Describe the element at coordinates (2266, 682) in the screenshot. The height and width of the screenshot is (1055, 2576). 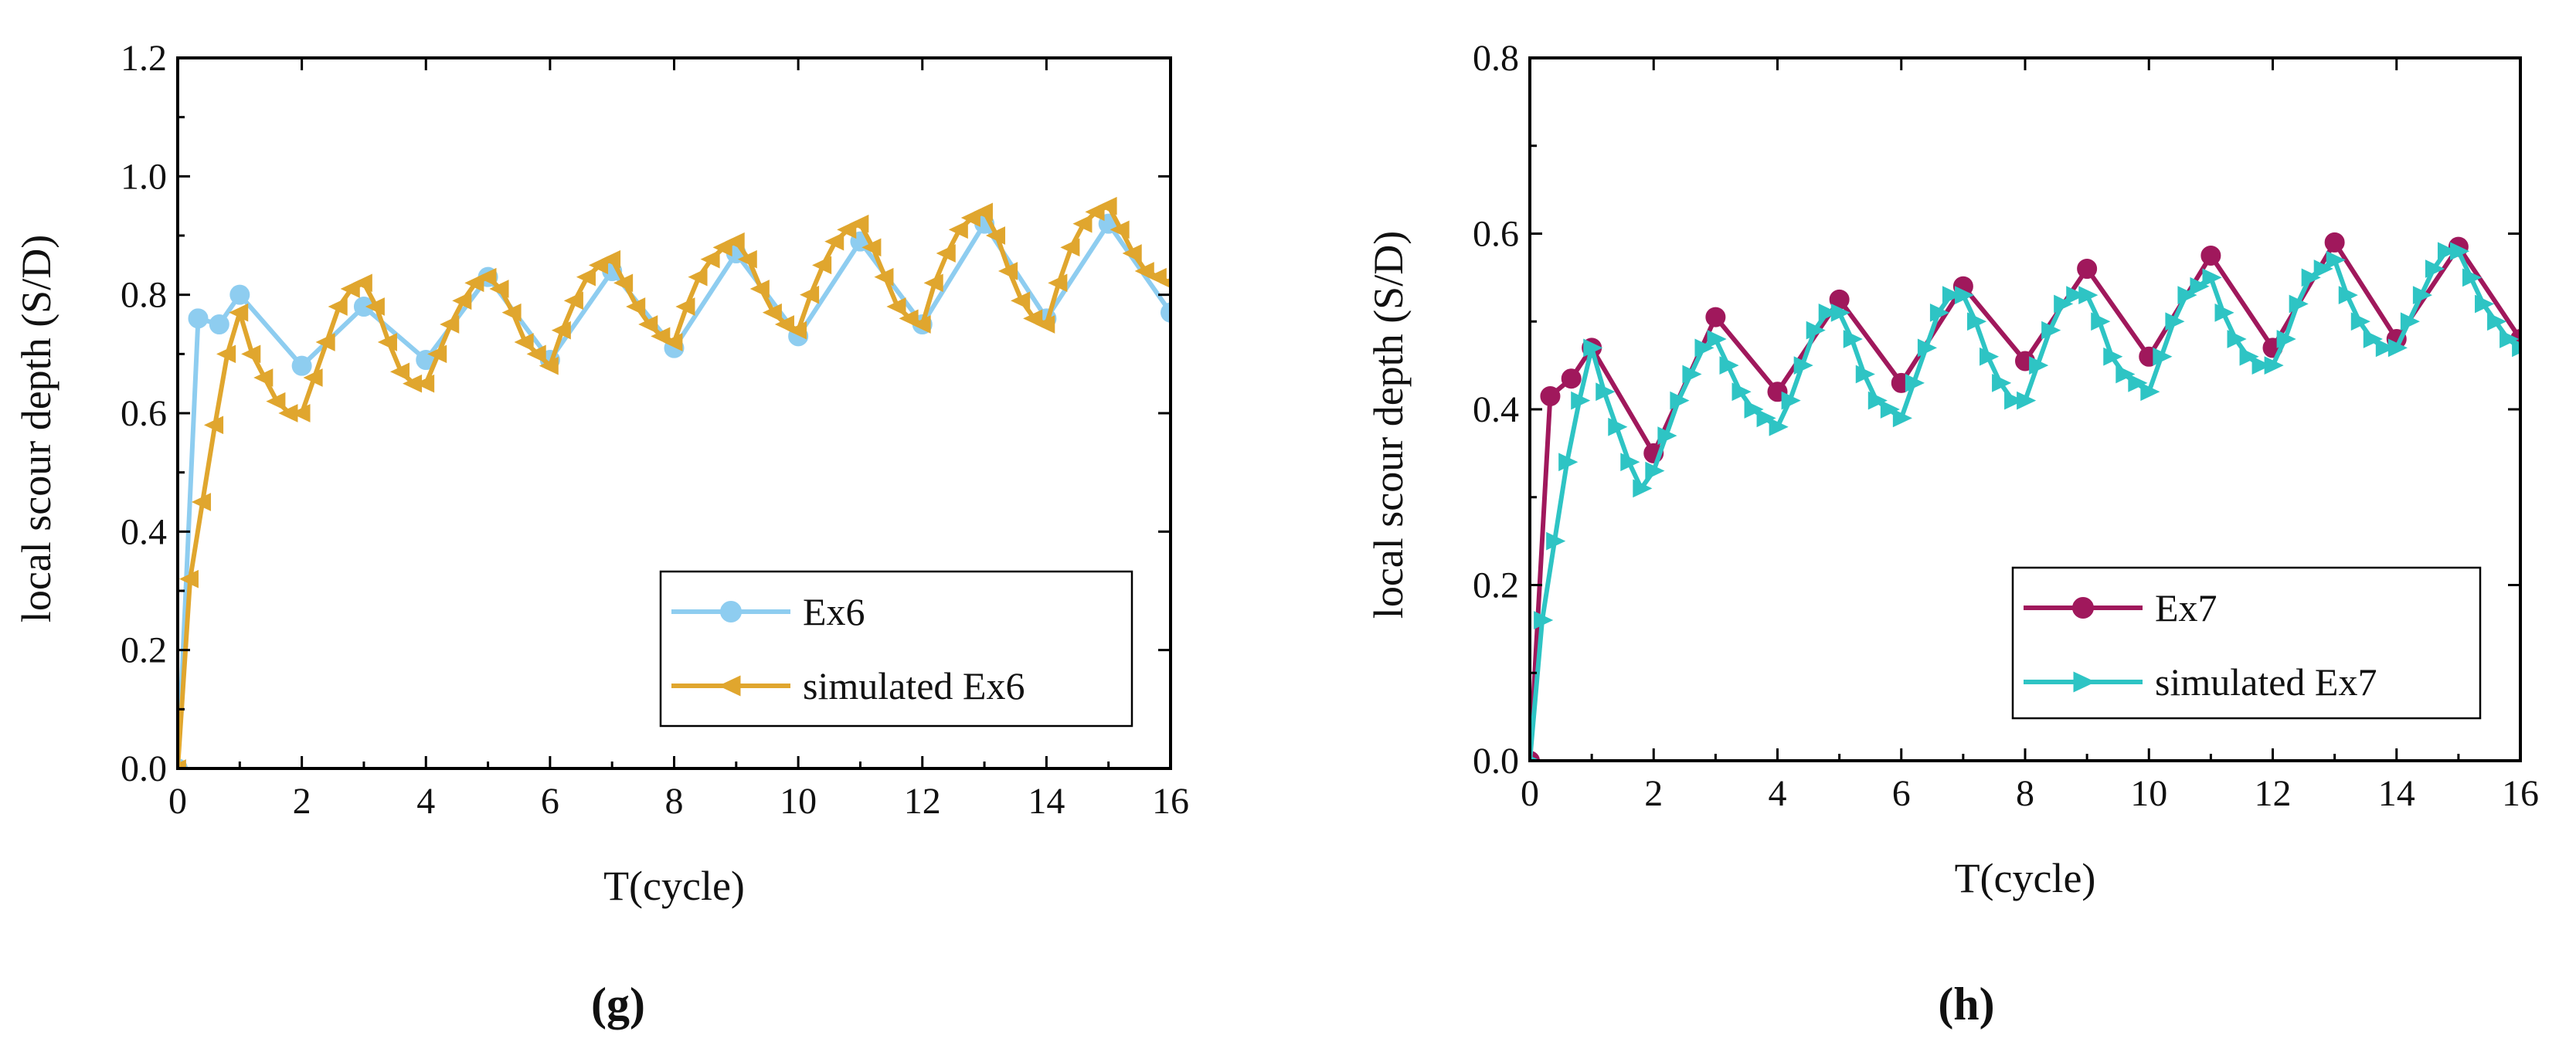
I see `legend-label: simulated Ex7` at that location.